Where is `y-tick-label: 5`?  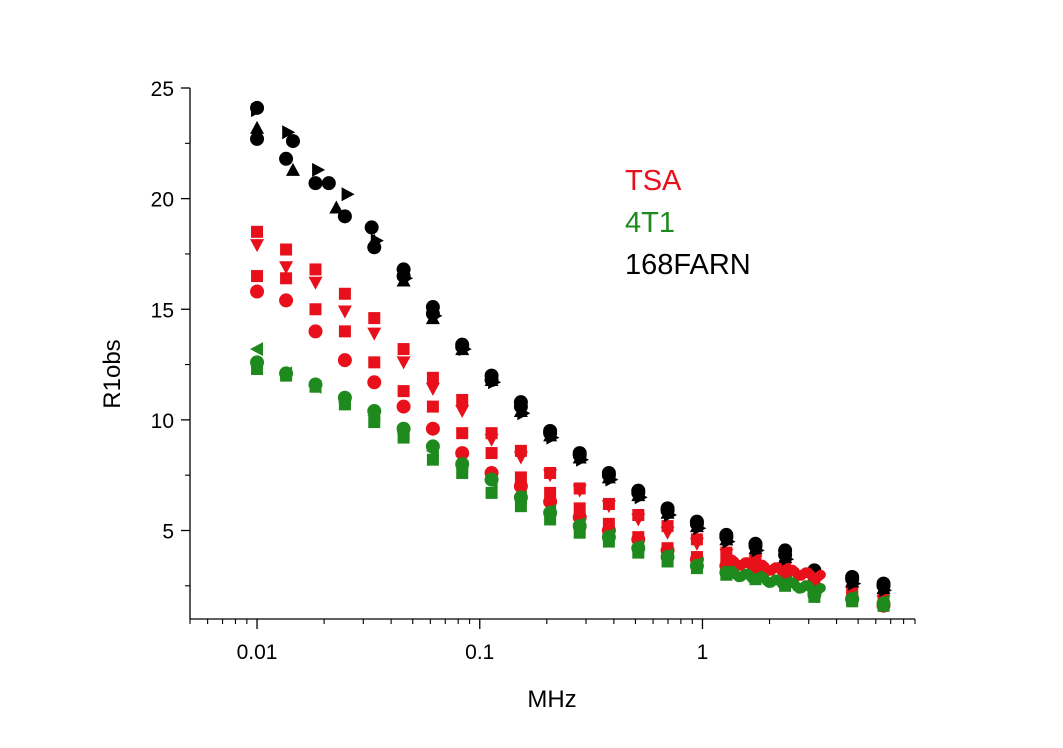 y-tick-label: 5 is located at coordinates (168, 532).